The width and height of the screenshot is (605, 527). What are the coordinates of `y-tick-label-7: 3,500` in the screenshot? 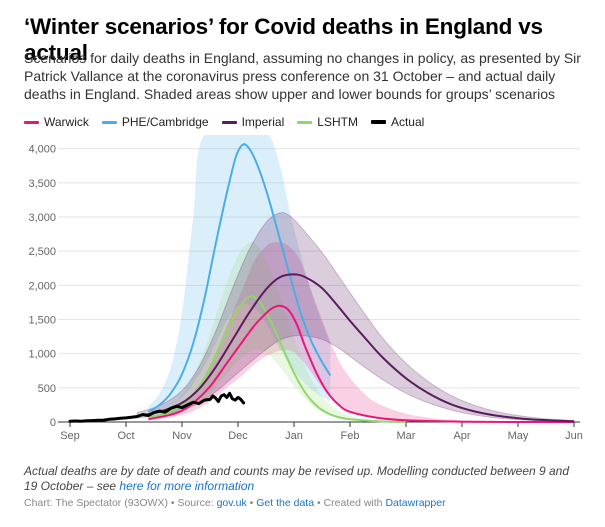 It's located at (42, 184).